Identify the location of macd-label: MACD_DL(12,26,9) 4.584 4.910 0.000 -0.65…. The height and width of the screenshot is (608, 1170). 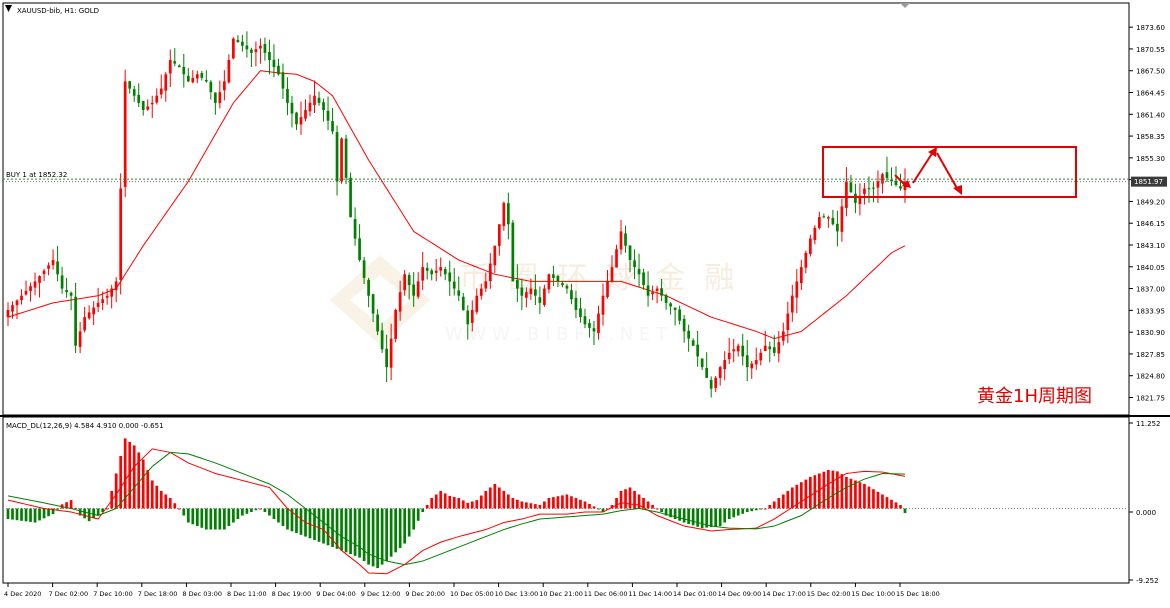
(85, 426).